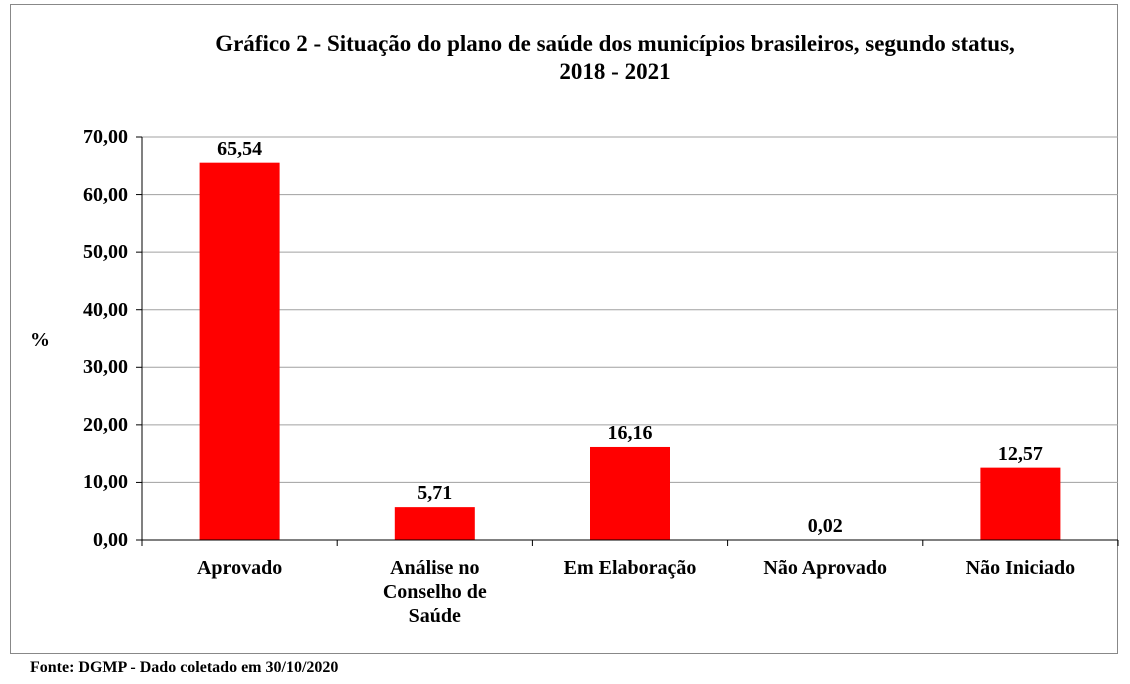 The image size is (1130, 684). Describe the element at coordinates (105, 194) in the screenshot. I see `y-tick-label: 60,00` at that location.